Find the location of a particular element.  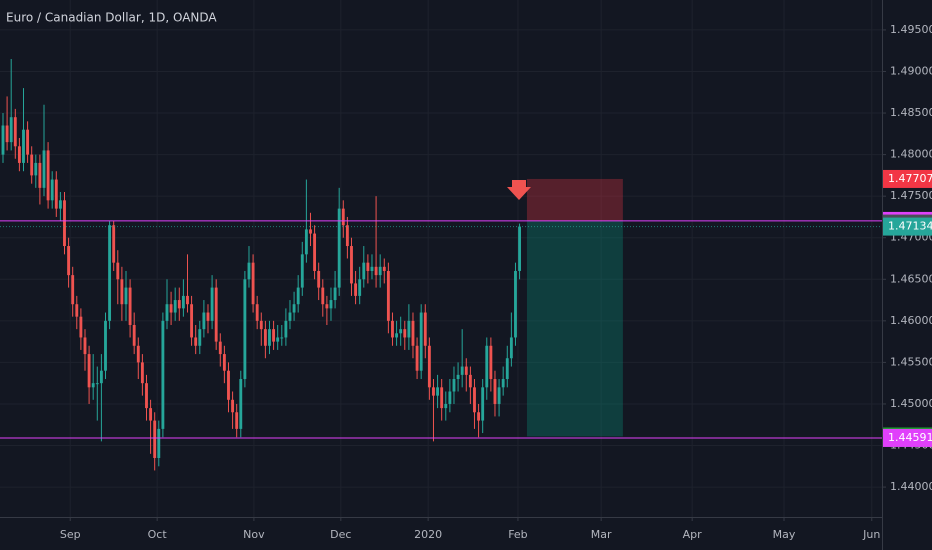

x-tick-label: May is located at coordinates (784, 534).